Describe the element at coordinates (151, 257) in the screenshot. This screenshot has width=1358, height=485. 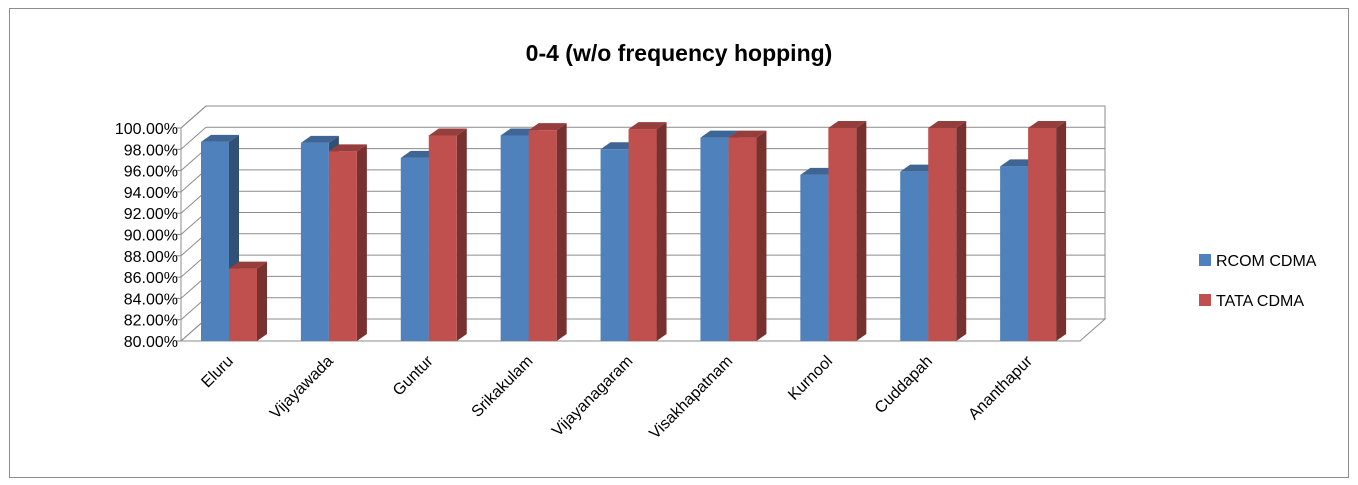
I see `y-tick-label: 88.00%` at that location.